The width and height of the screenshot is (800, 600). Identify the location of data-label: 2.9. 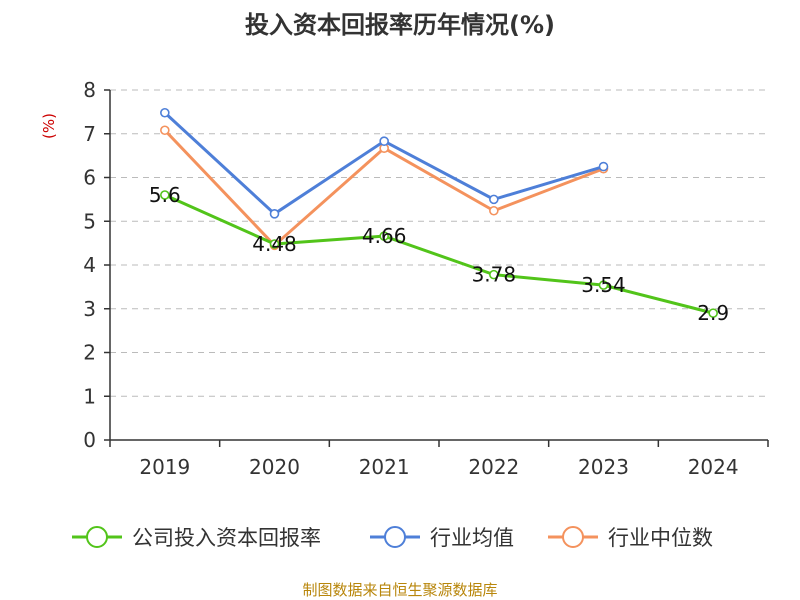
(713, 313).